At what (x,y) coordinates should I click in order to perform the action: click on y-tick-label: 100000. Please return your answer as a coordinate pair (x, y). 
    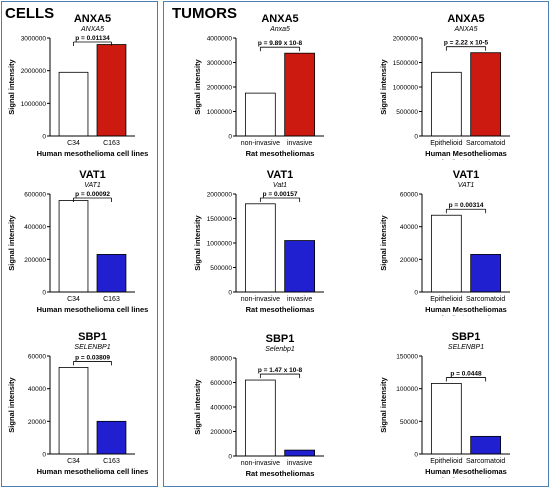
    Looking at the image, I should click on (407, 389).